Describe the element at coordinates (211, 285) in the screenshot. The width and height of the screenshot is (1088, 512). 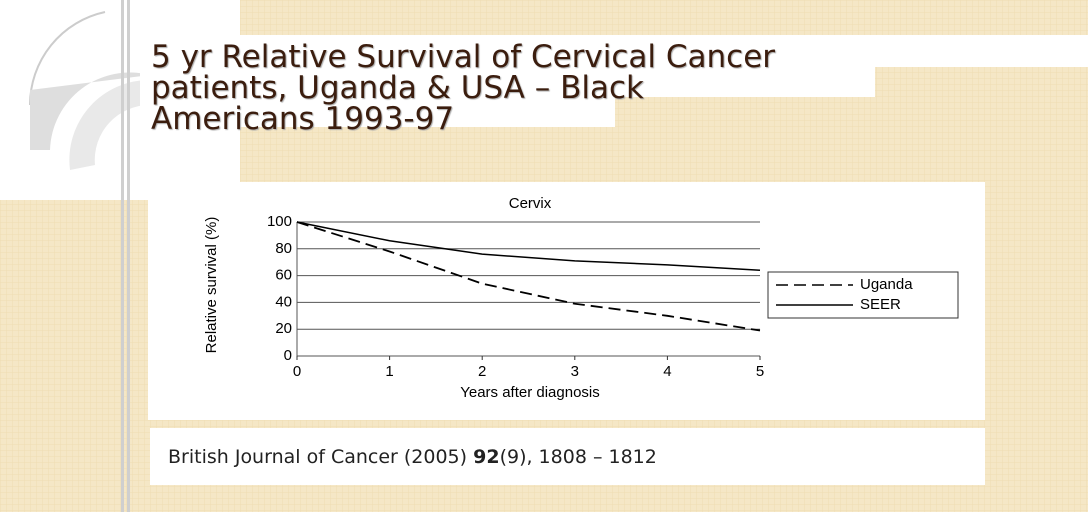
I see `y-axis-label: Relative survival (%)` at that location.